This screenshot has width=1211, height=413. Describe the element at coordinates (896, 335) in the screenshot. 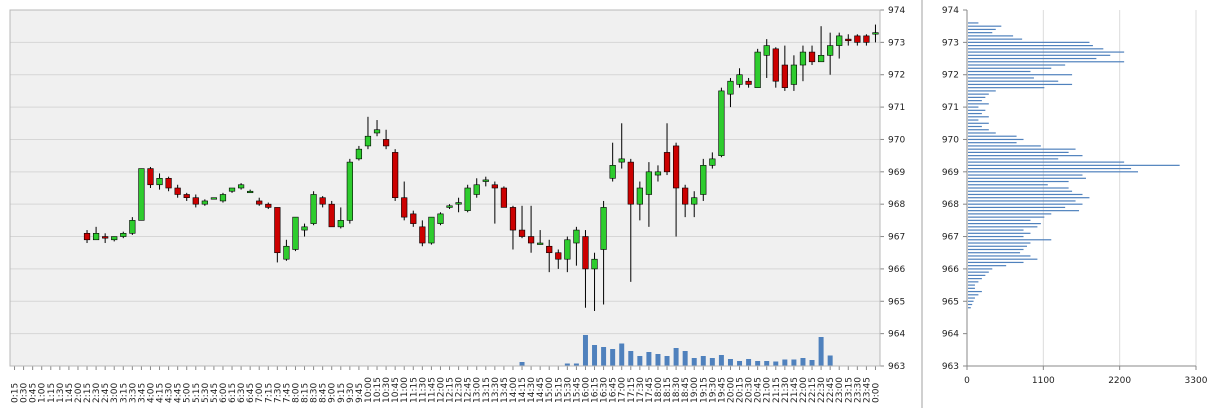

I see `y-tick-label: 964` at that location.